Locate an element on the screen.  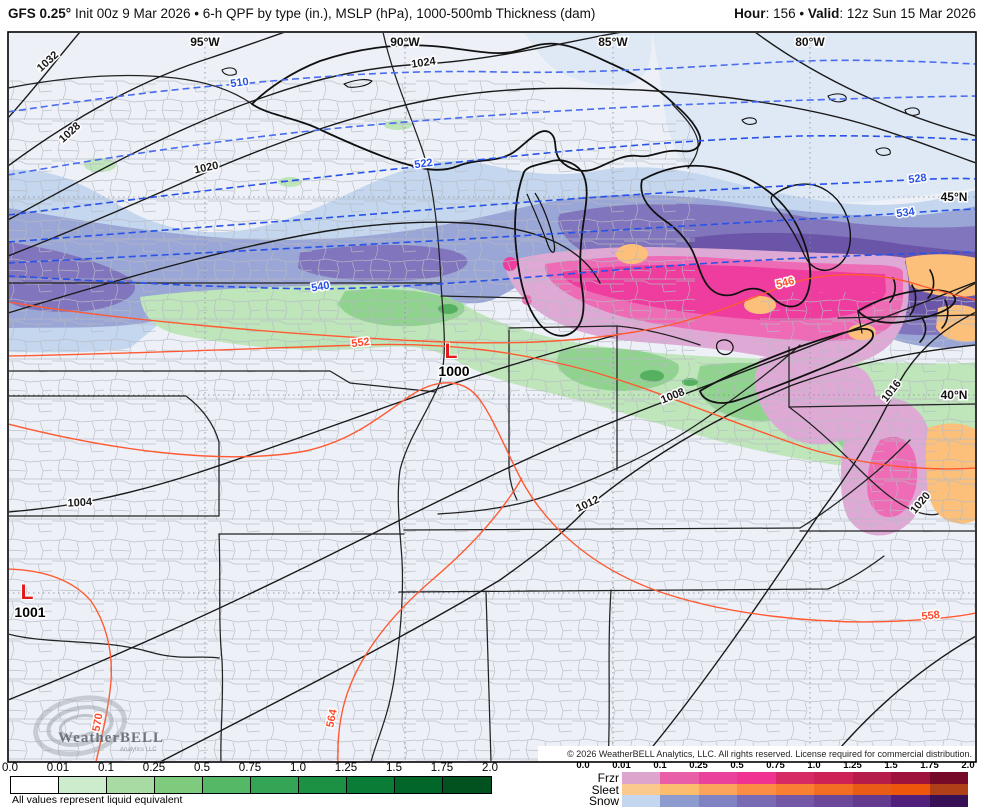
lake-michigan is located at coordinates (551, 248).